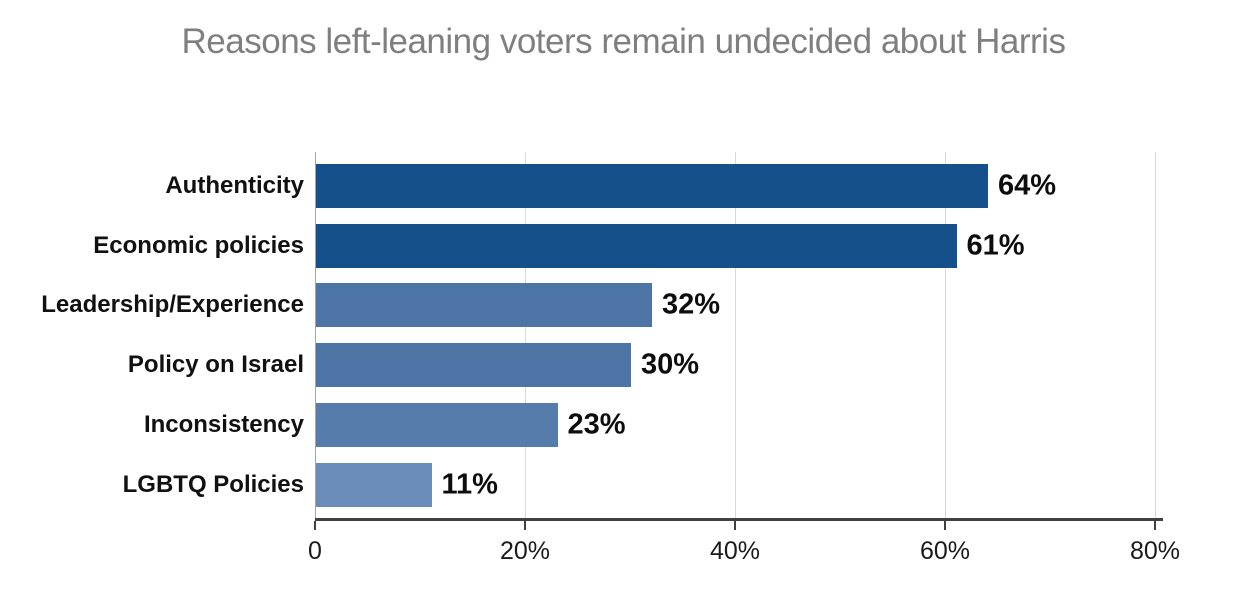 The height and width of the screenshot is (607, 1247). I want to click on category-label: Leadership/Experience, so click(172, 305).